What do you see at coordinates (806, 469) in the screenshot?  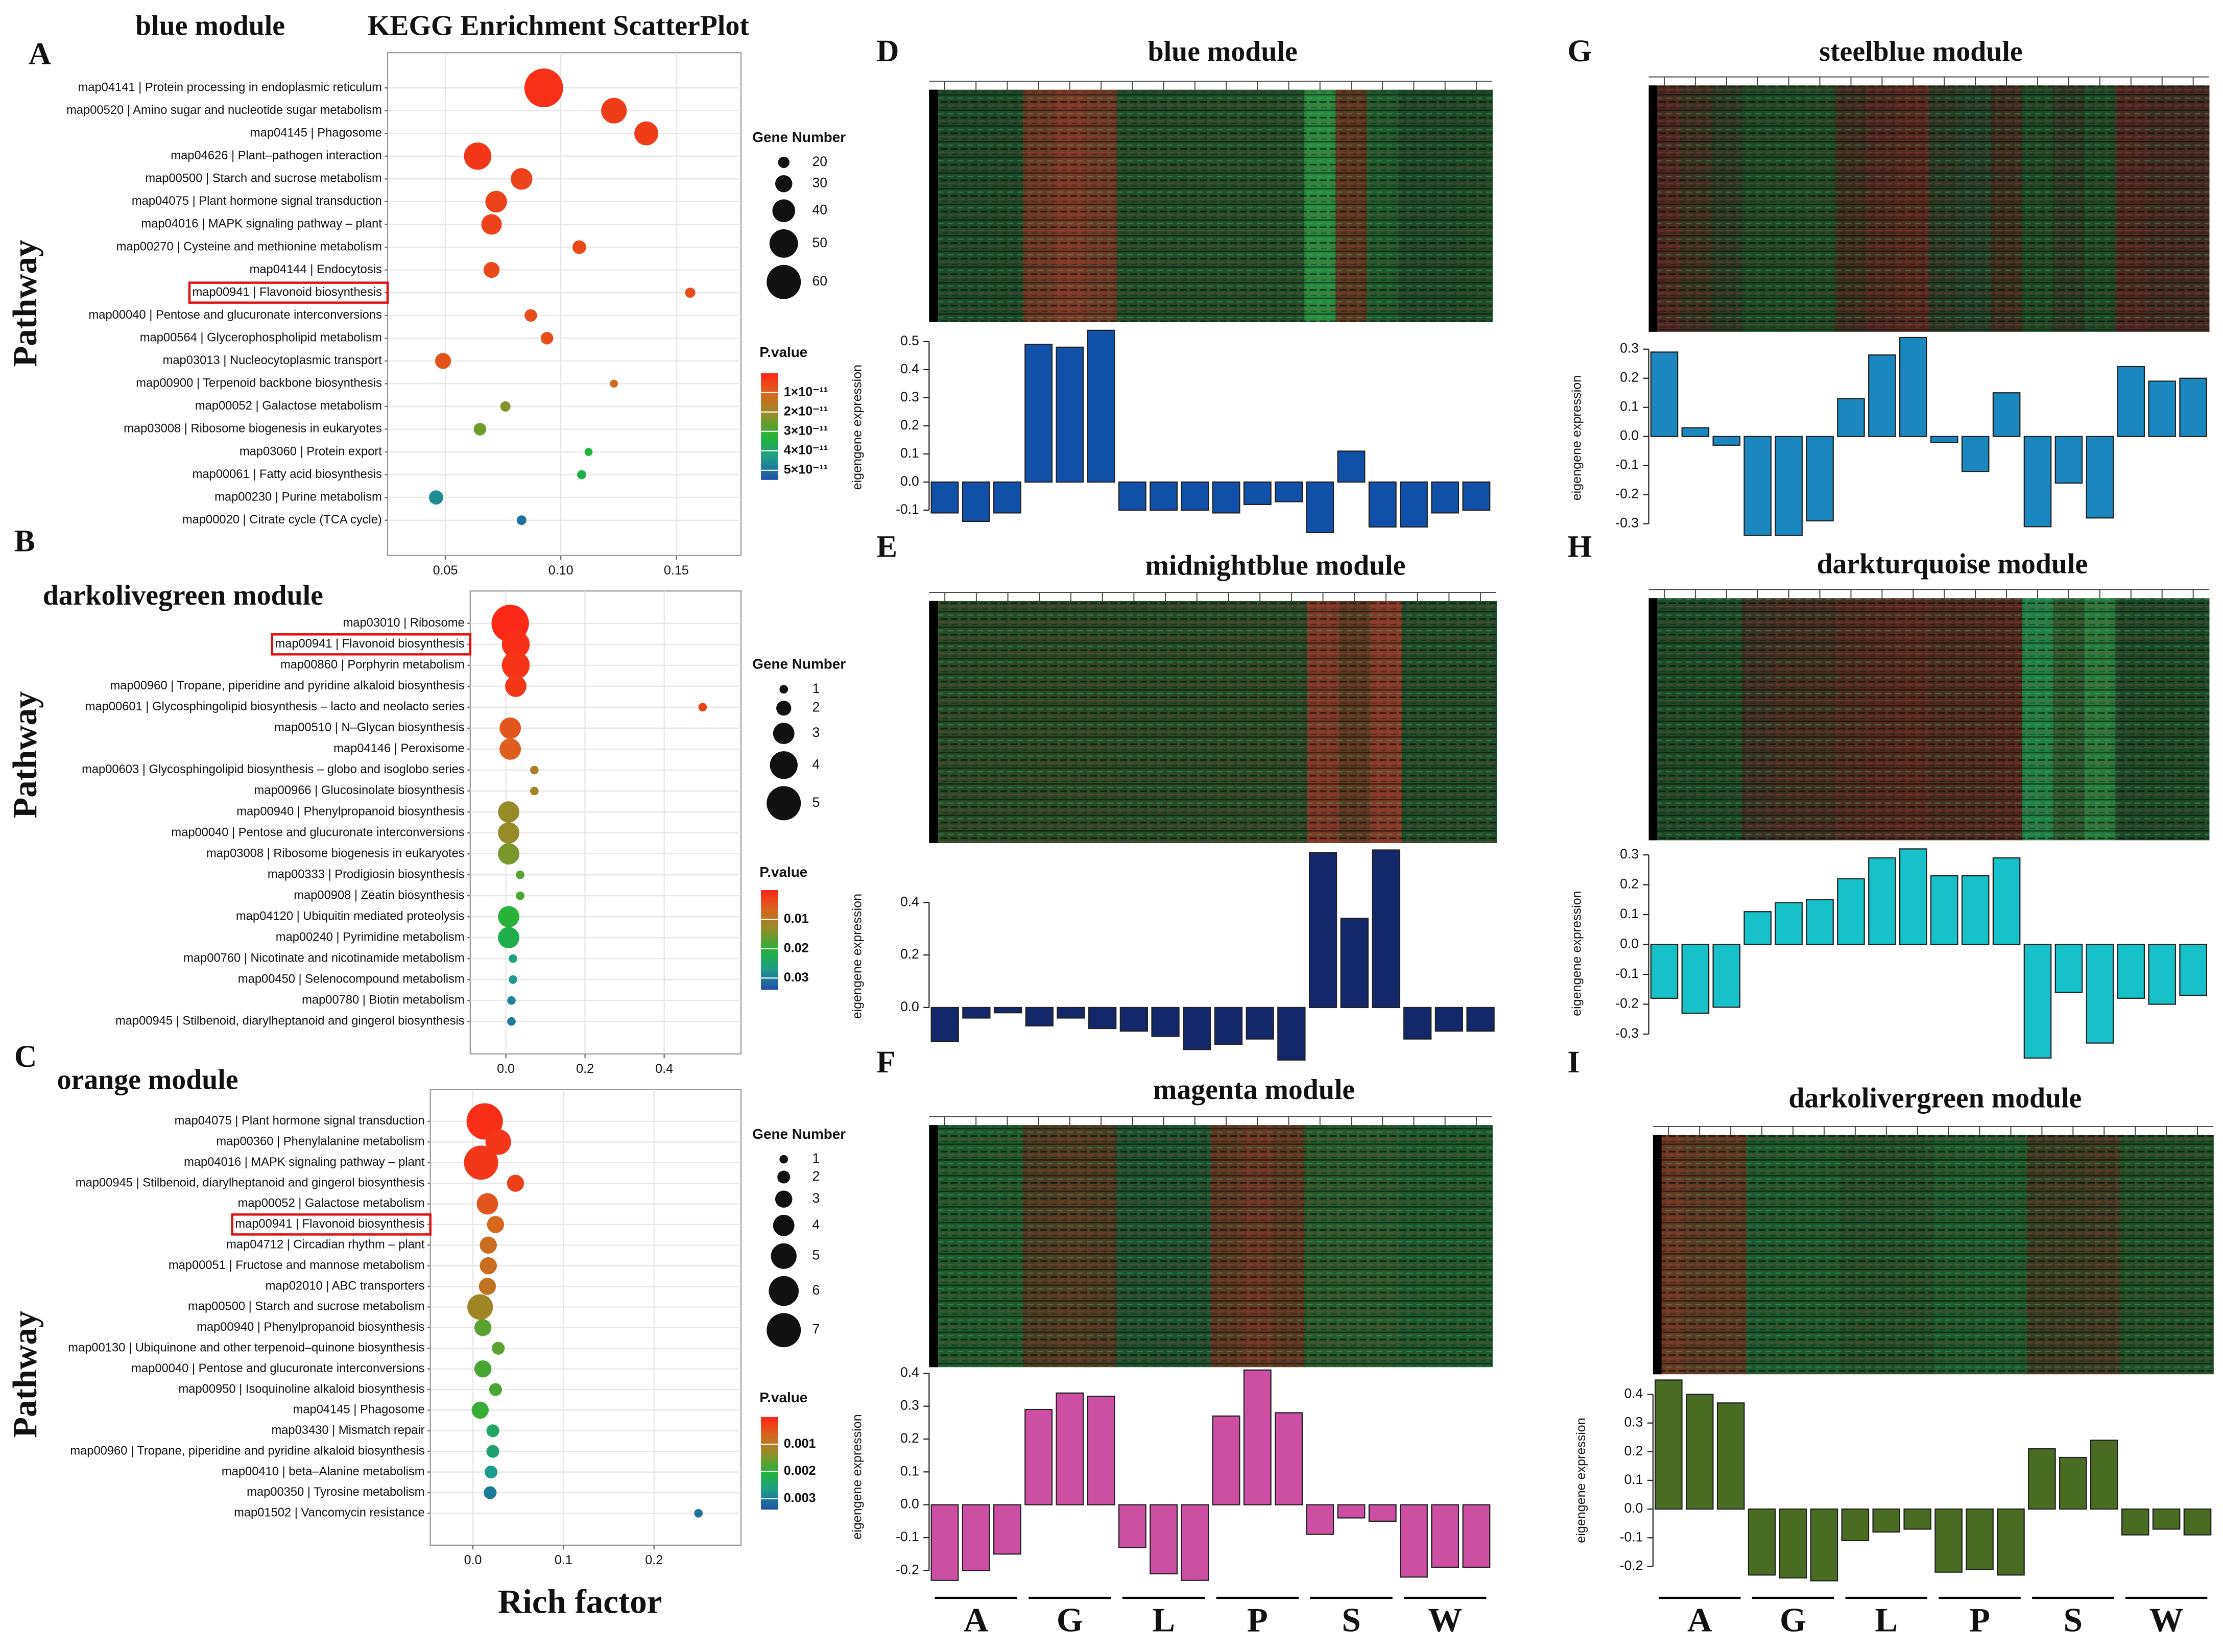 I see `colorbar-tick-label: 5×10⁻¹¹` at bounding box center [806, 469].